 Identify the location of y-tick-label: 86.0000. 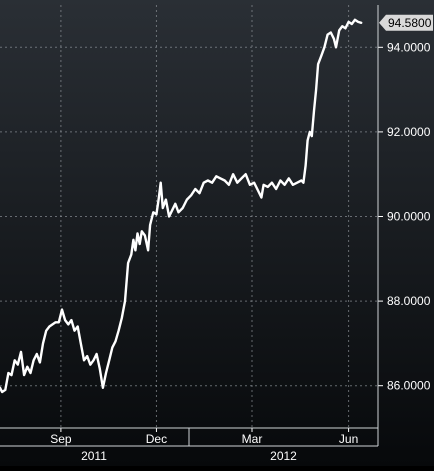
(409, 386).